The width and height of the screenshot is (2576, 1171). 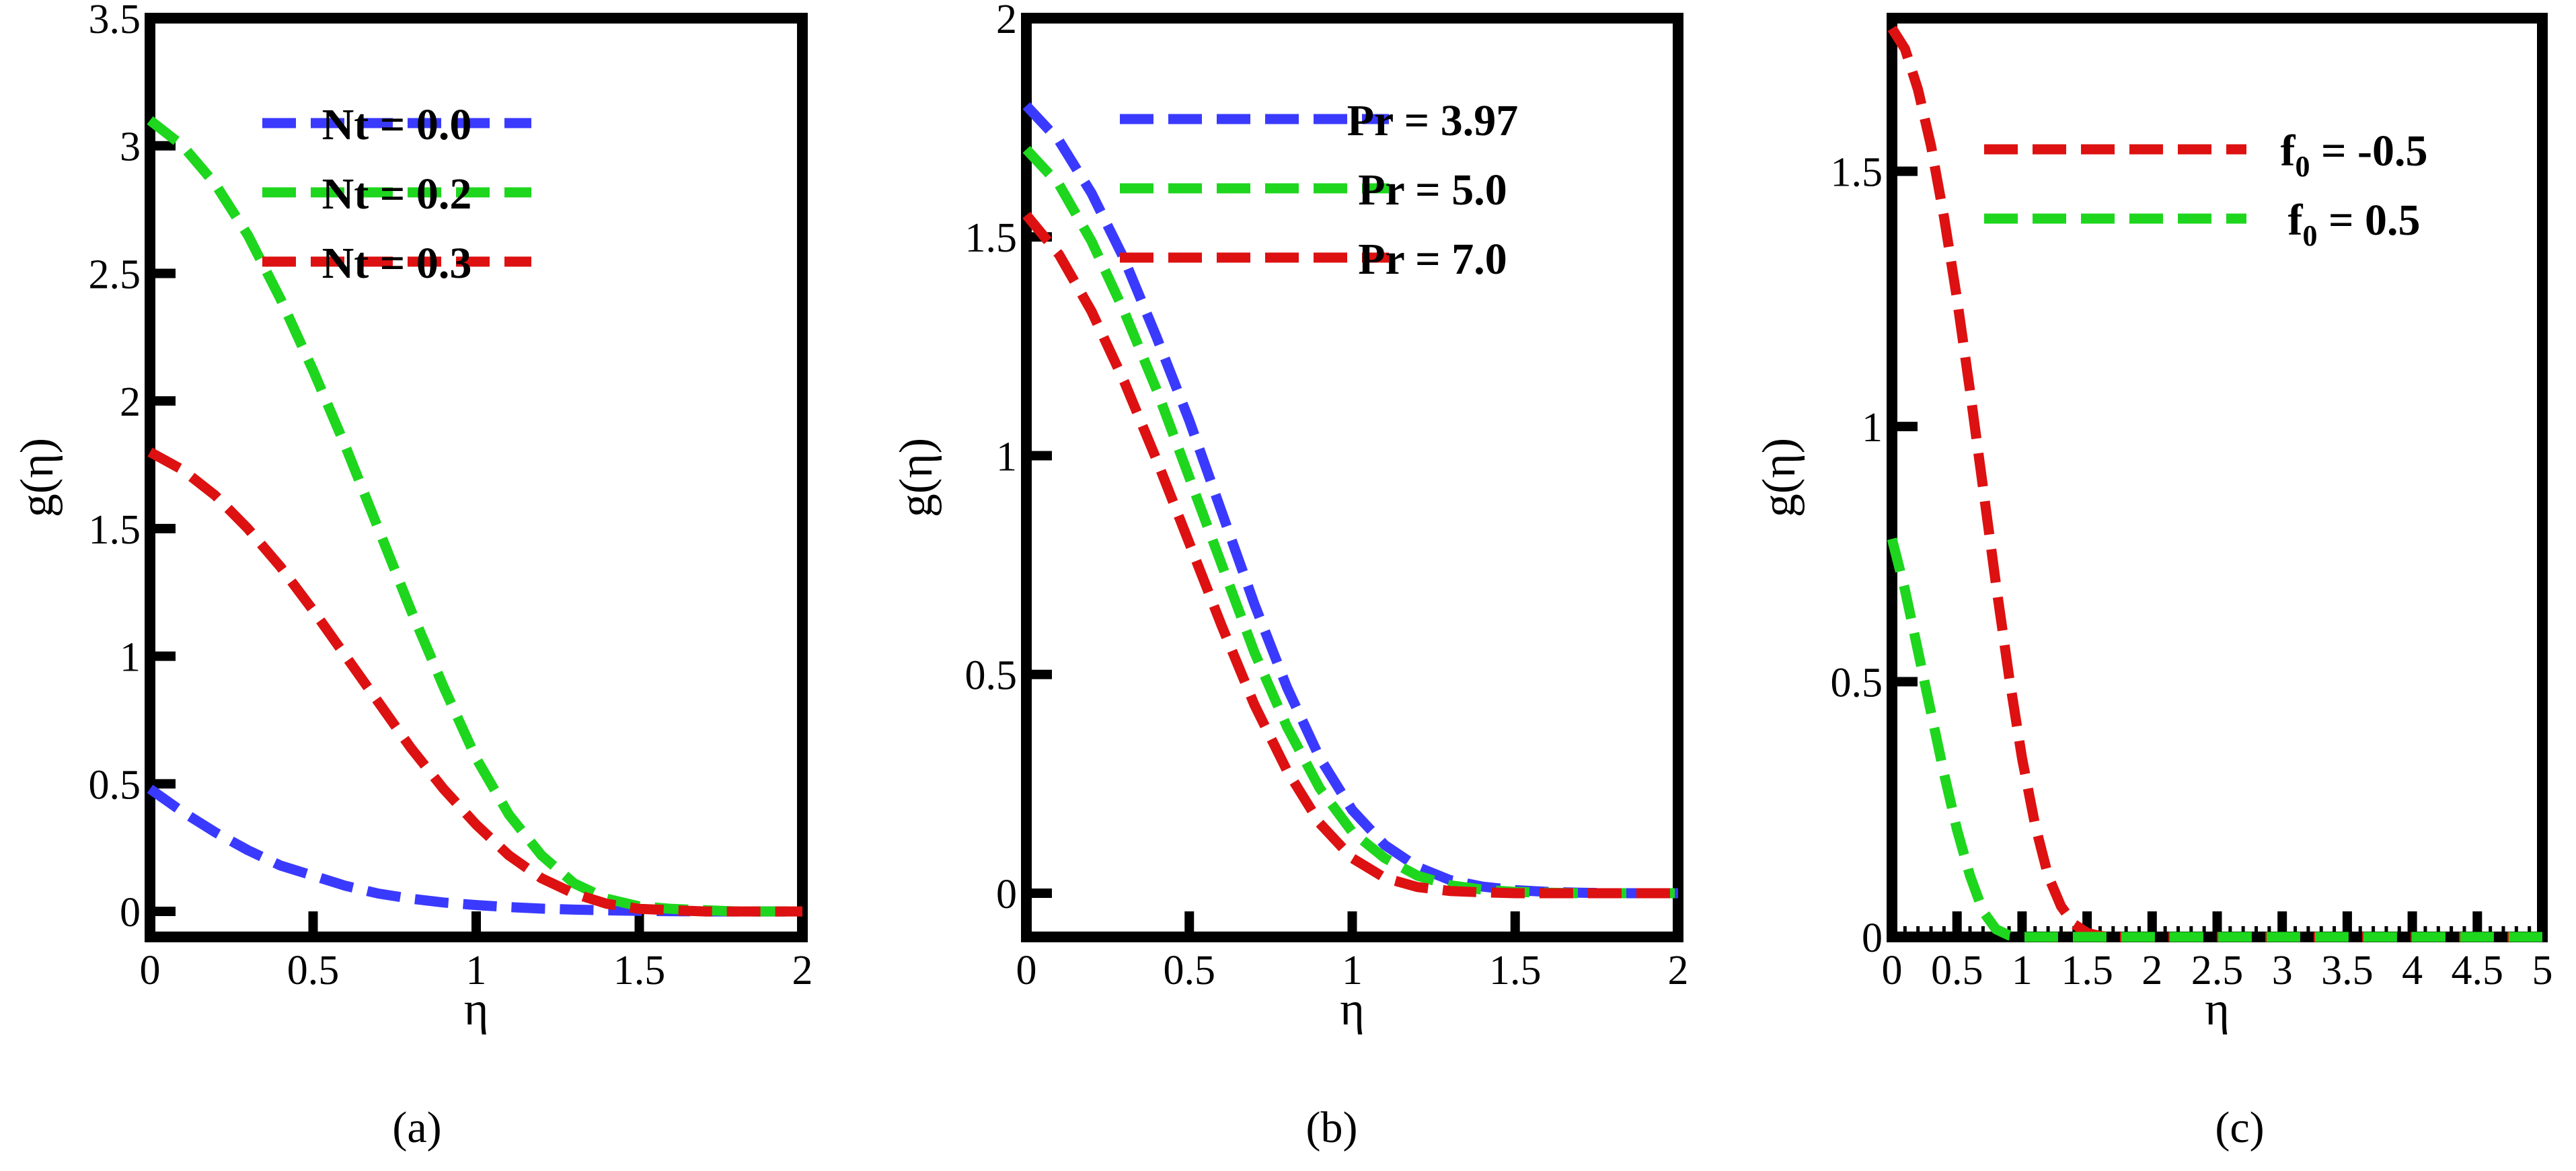 I want to click on x-tick-label: 4, so click(x=2412, y=970).